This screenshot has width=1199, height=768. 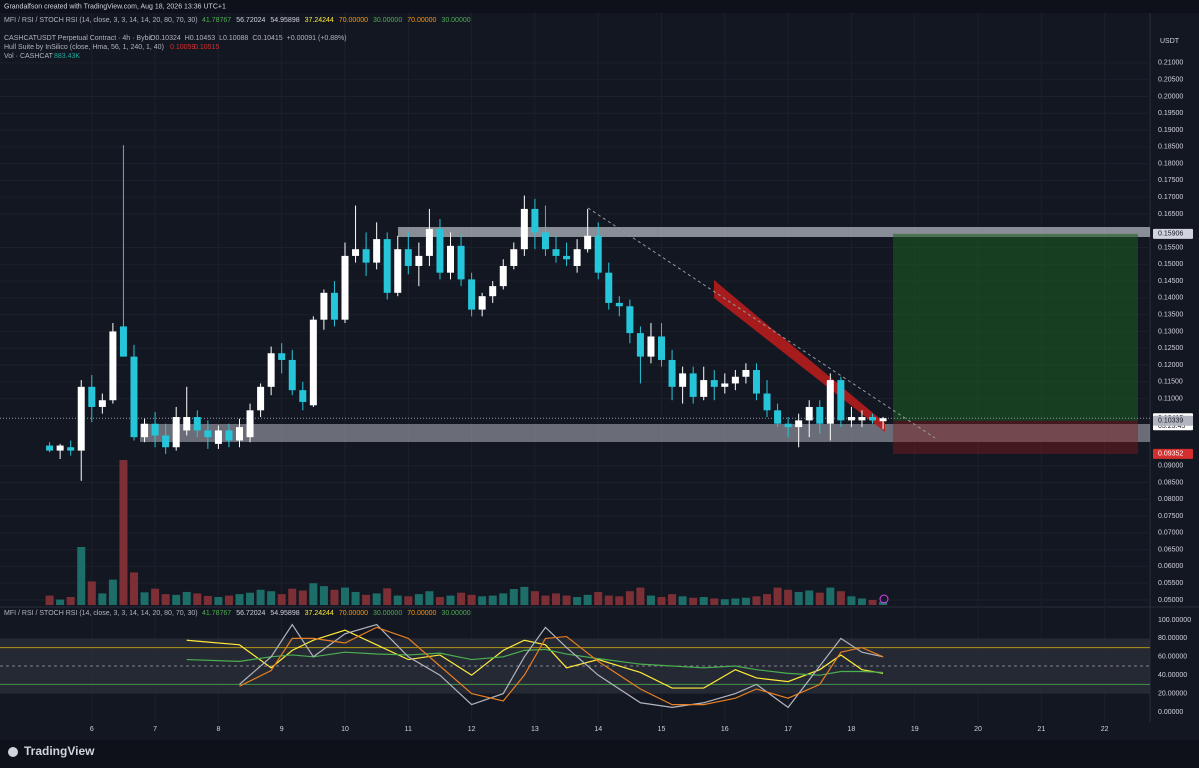 I want to click on x-tick-label: 22, so click(x=1105, y=729).